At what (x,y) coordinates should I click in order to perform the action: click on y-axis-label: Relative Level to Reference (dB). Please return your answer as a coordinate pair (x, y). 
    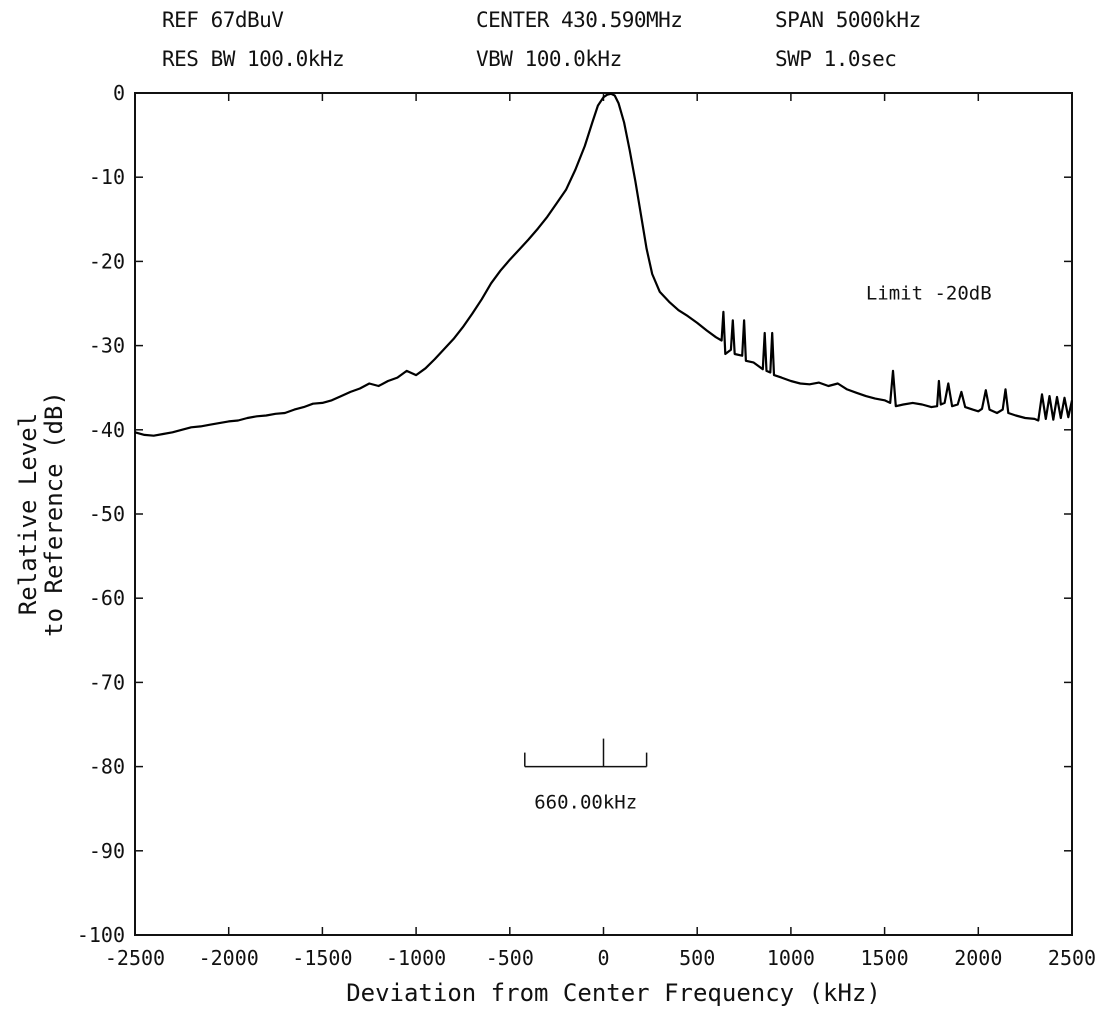
    Looking at the image, I should click on (41, 514).